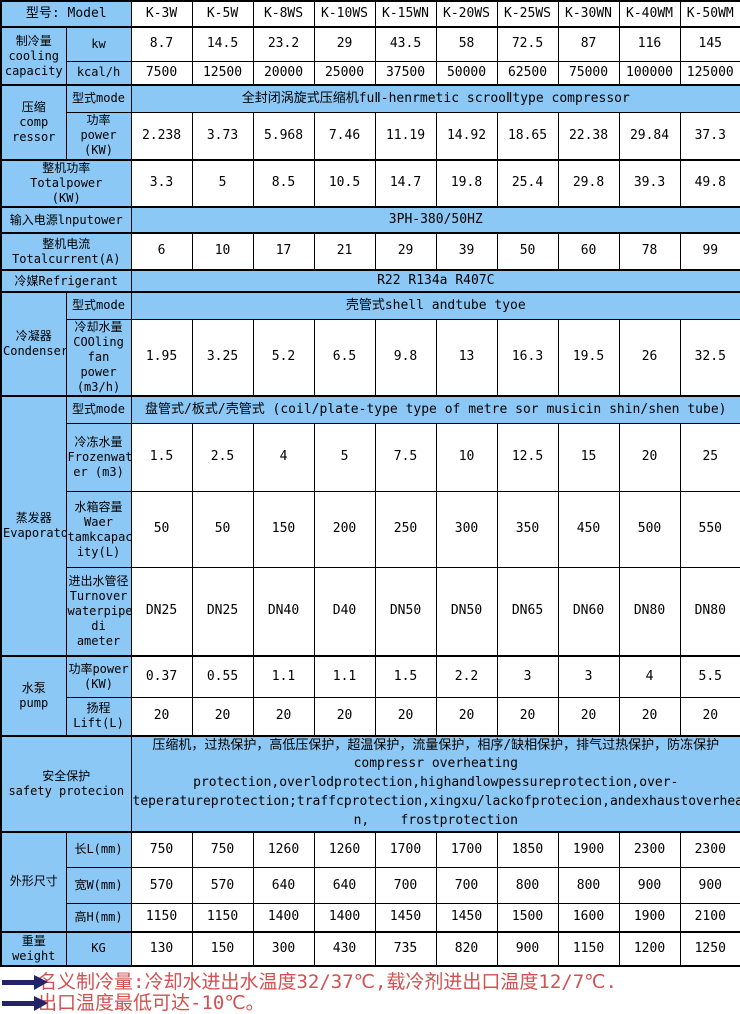 Image resolution: width=740 pixels, height=1014 pixels. What do you see at coordinates (435, 220) in the screenshot?
I see `input-power-value: 3PH-380/50HZ` at bounding box center [435, 220].